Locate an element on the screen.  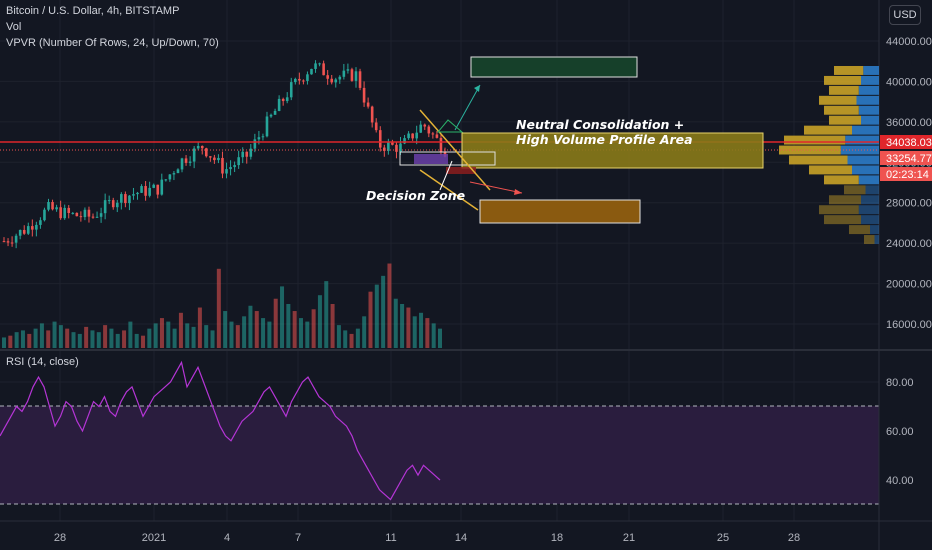
annotation-neutral-line2: High Volume Profile Area is located at coordinates (604, 139).